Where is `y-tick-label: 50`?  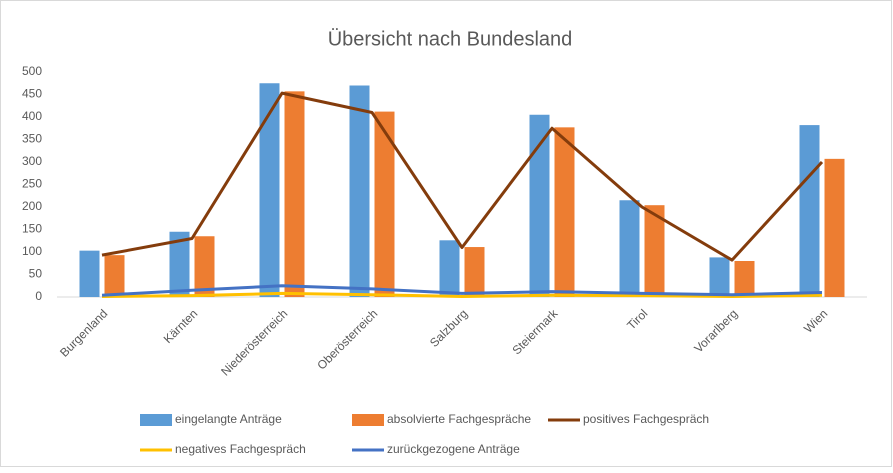
y-tick-label: 50 is located at coordinates (36, 274).